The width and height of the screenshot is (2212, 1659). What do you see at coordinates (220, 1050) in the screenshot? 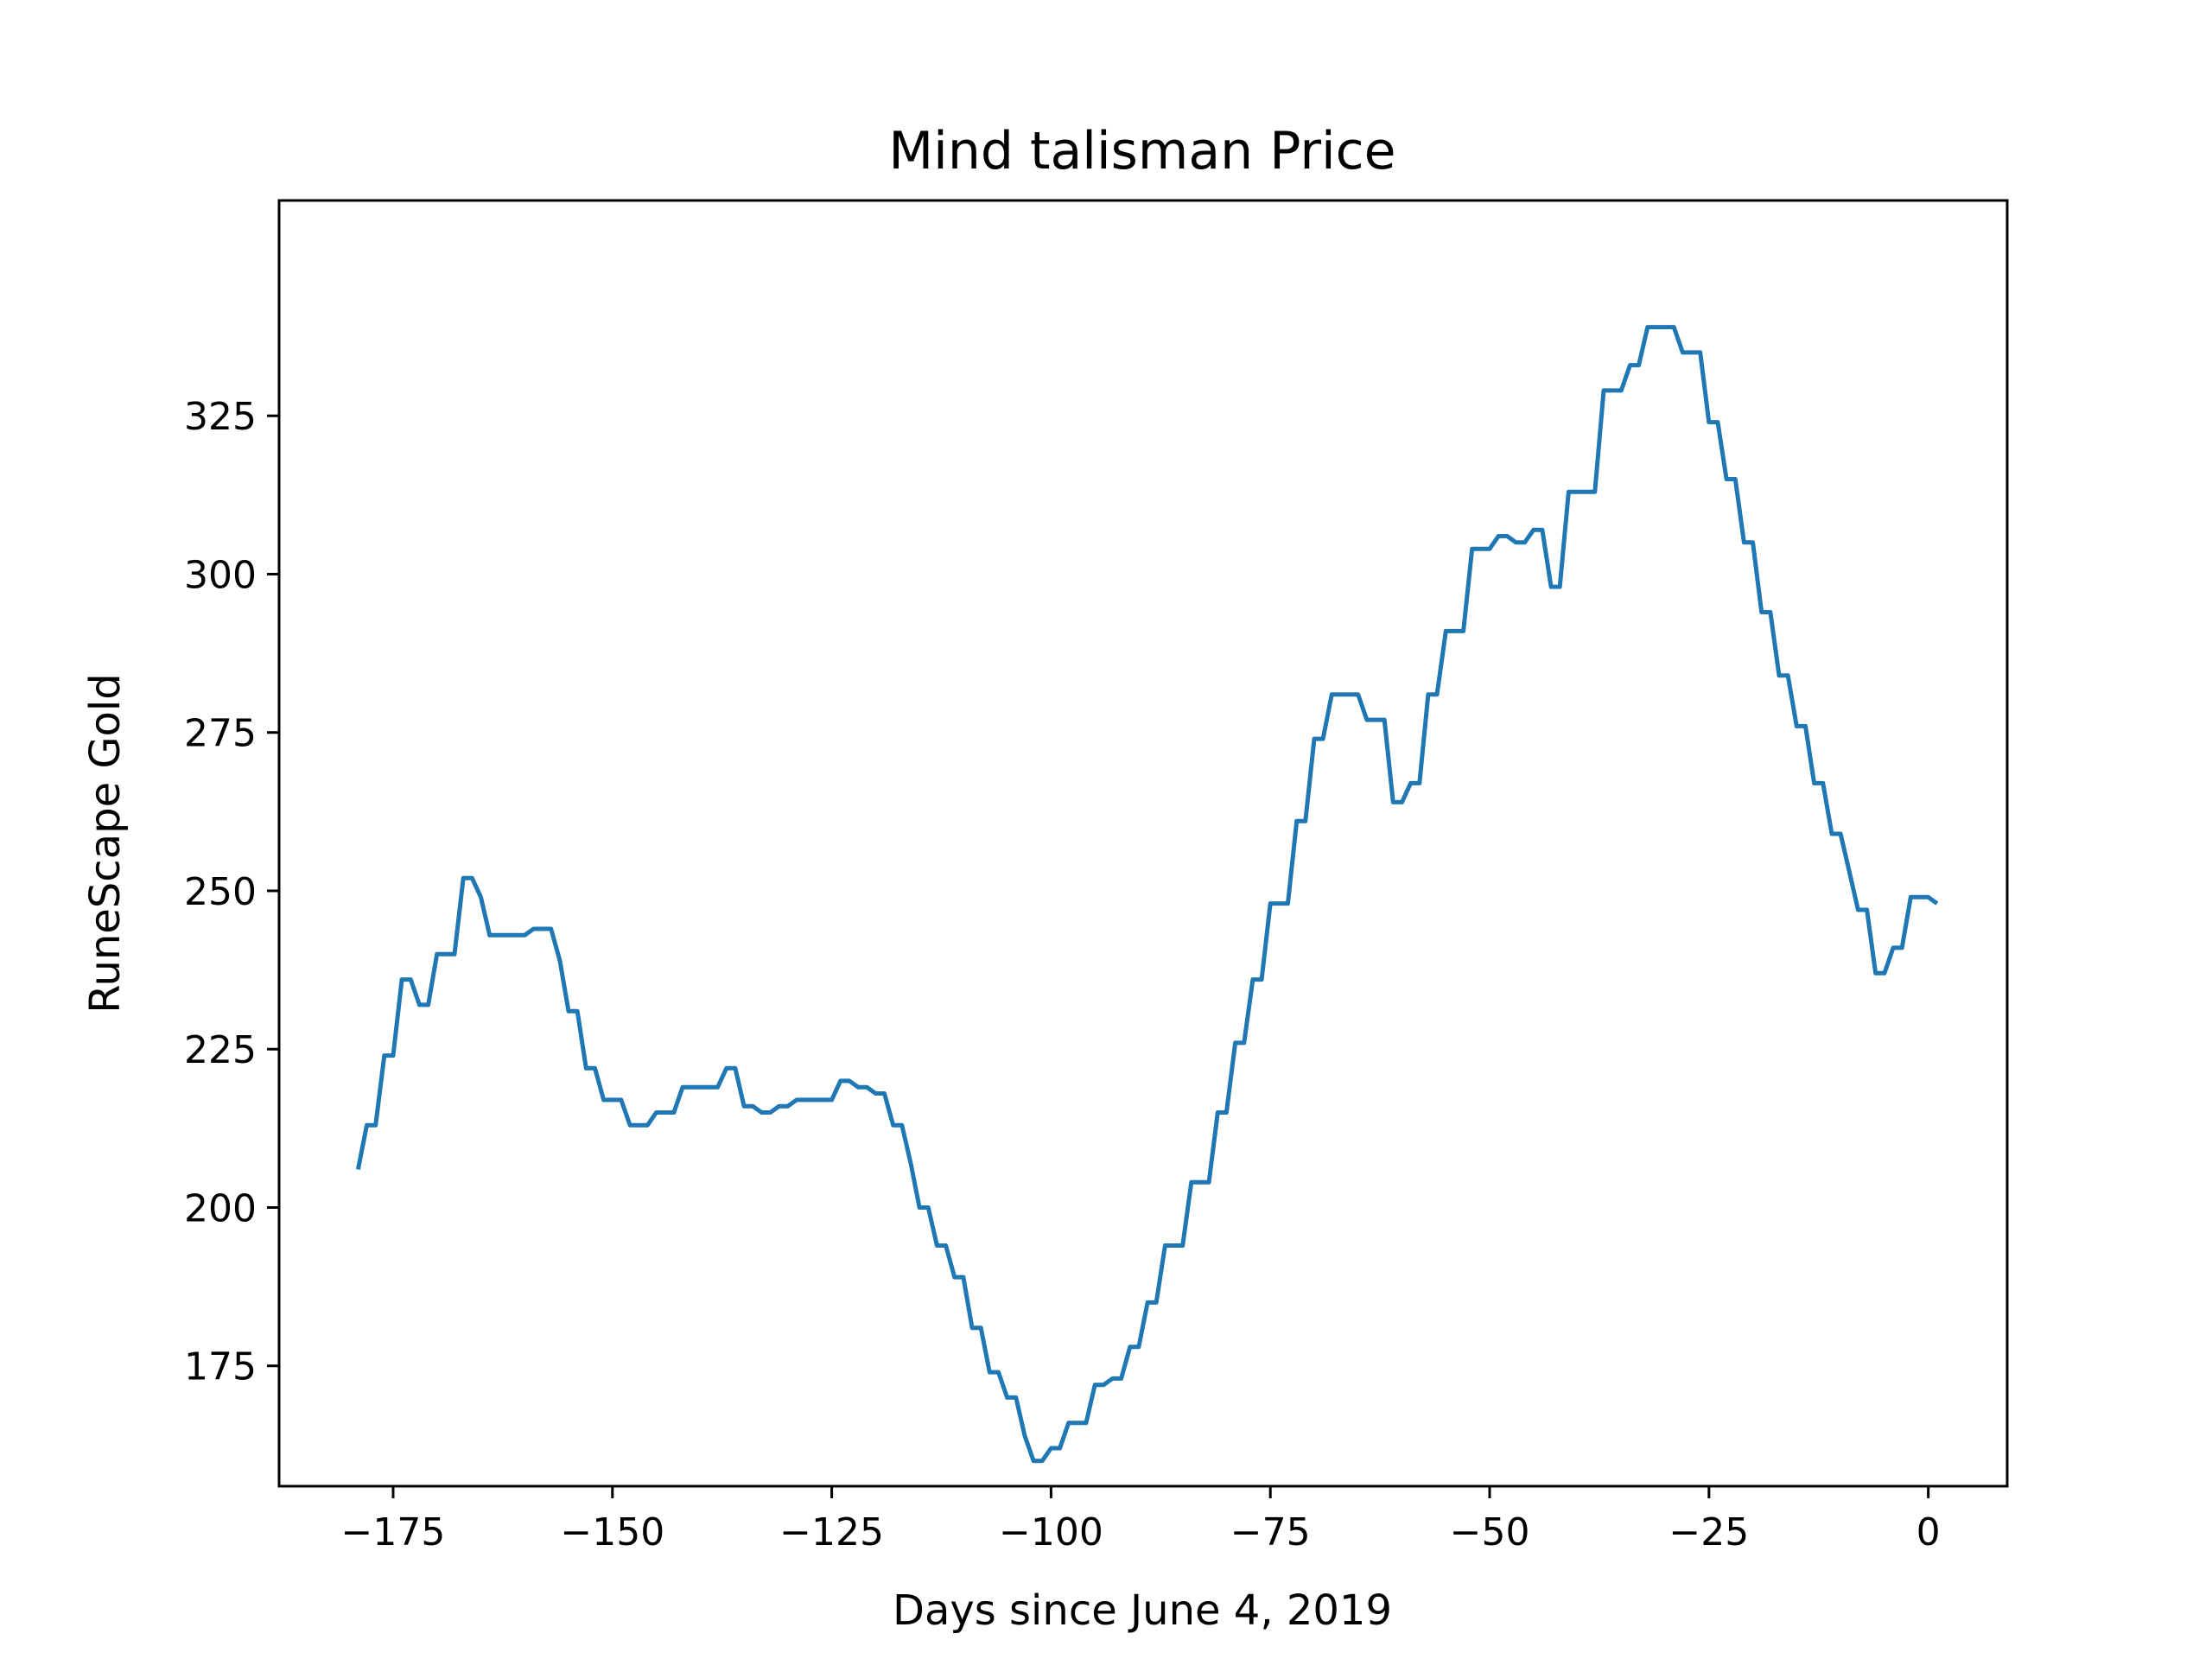
I see `y-tick-label: 225` at bounding box center [220, 1050].